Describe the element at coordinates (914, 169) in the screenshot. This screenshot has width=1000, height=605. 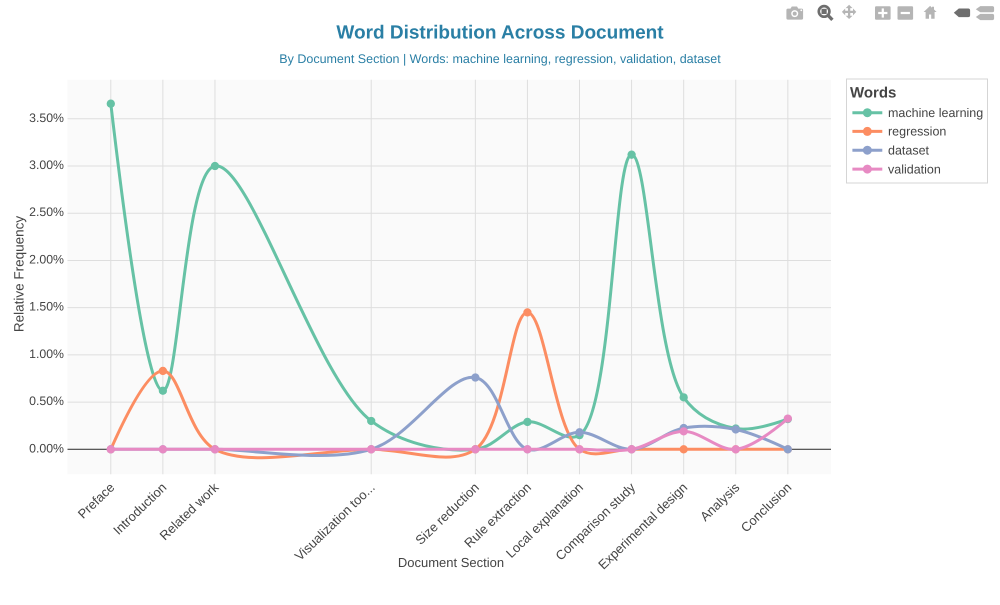
I see `svg-text: validation` at that location.